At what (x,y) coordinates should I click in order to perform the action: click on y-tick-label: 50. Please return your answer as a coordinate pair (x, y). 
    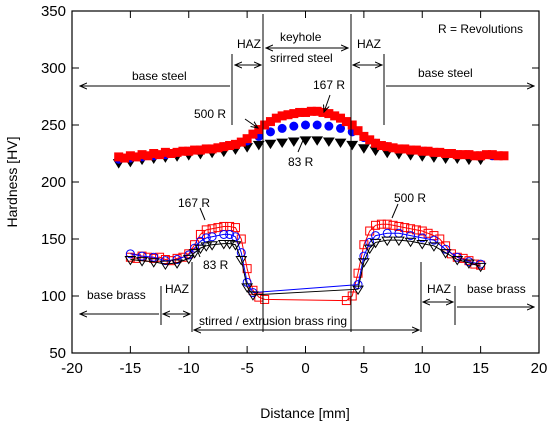
    Looking at the image, I should click on (57, 353).